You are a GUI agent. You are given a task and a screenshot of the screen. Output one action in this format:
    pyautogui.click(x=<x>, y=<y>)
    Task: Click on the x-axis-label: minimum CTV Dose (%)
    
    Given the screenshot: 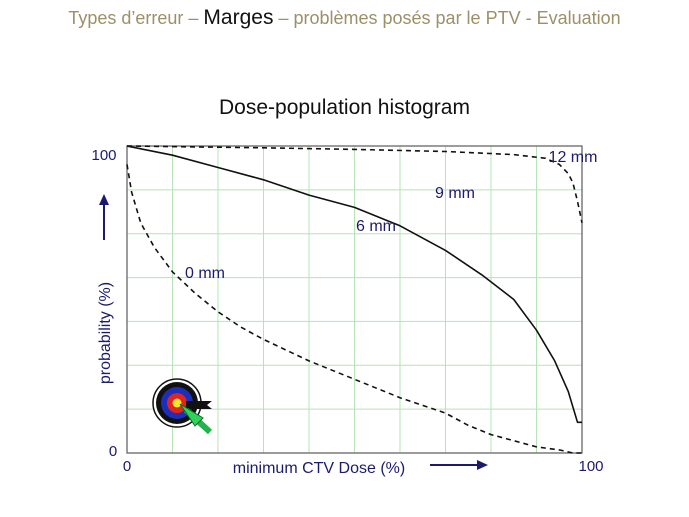 What is the action you would take?
    pyautogui.click(x=319, y=468)
    